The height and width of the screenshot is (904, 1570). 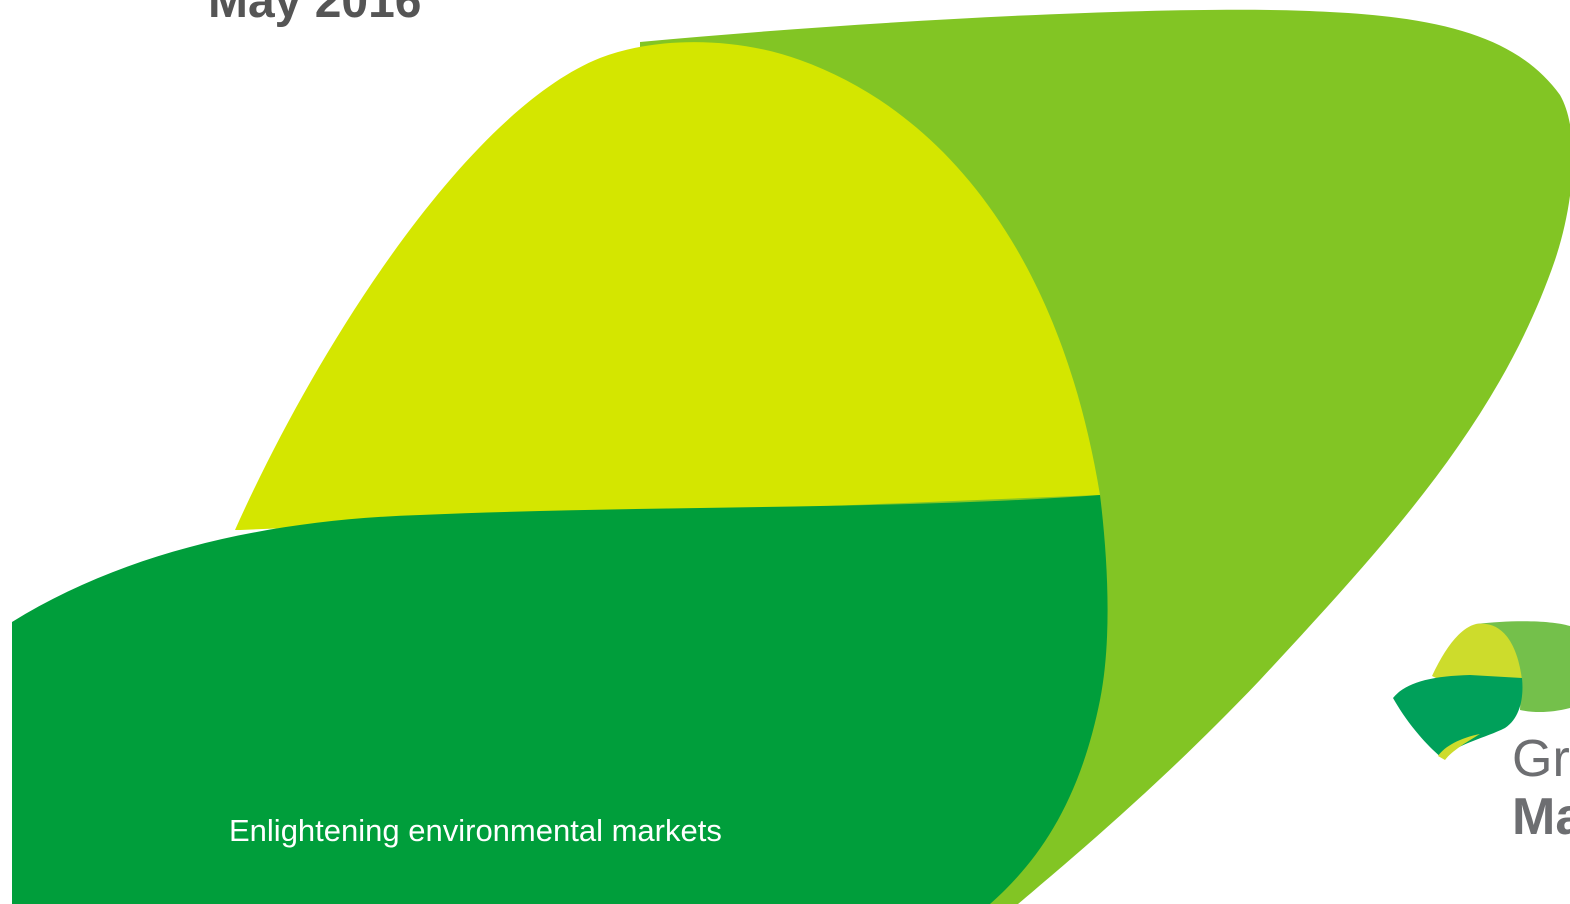 What do you see at coordinates (475, 830) in the screenshot?
I see `tagline: Enlightening environmental markets` at bounding box center [475, 830].